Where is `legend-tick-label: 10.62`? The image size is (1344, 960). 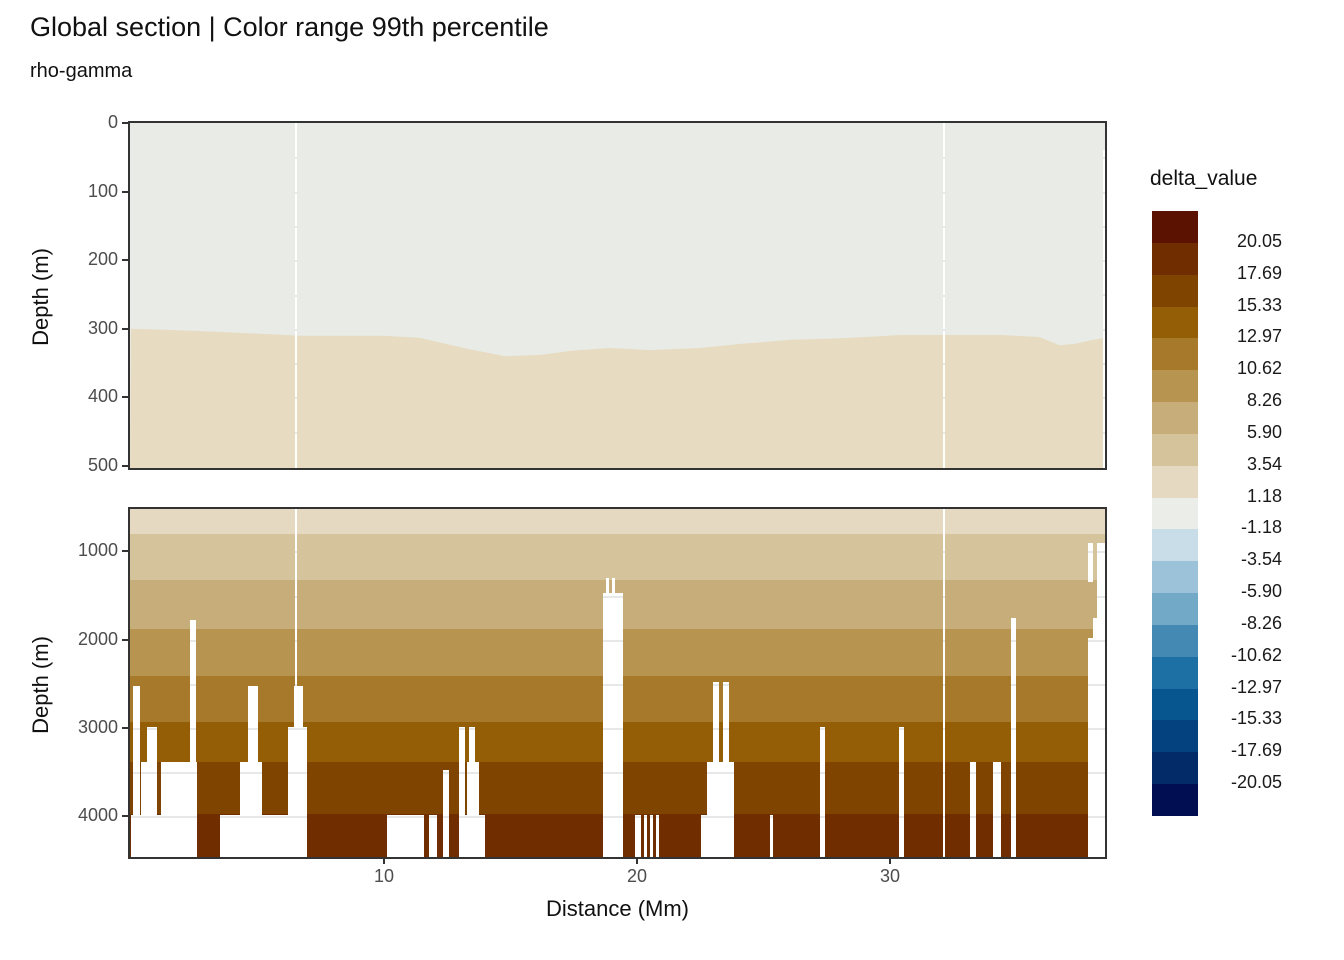
legend-tick-label: 10.62 is located at coordinates (1259, 368).